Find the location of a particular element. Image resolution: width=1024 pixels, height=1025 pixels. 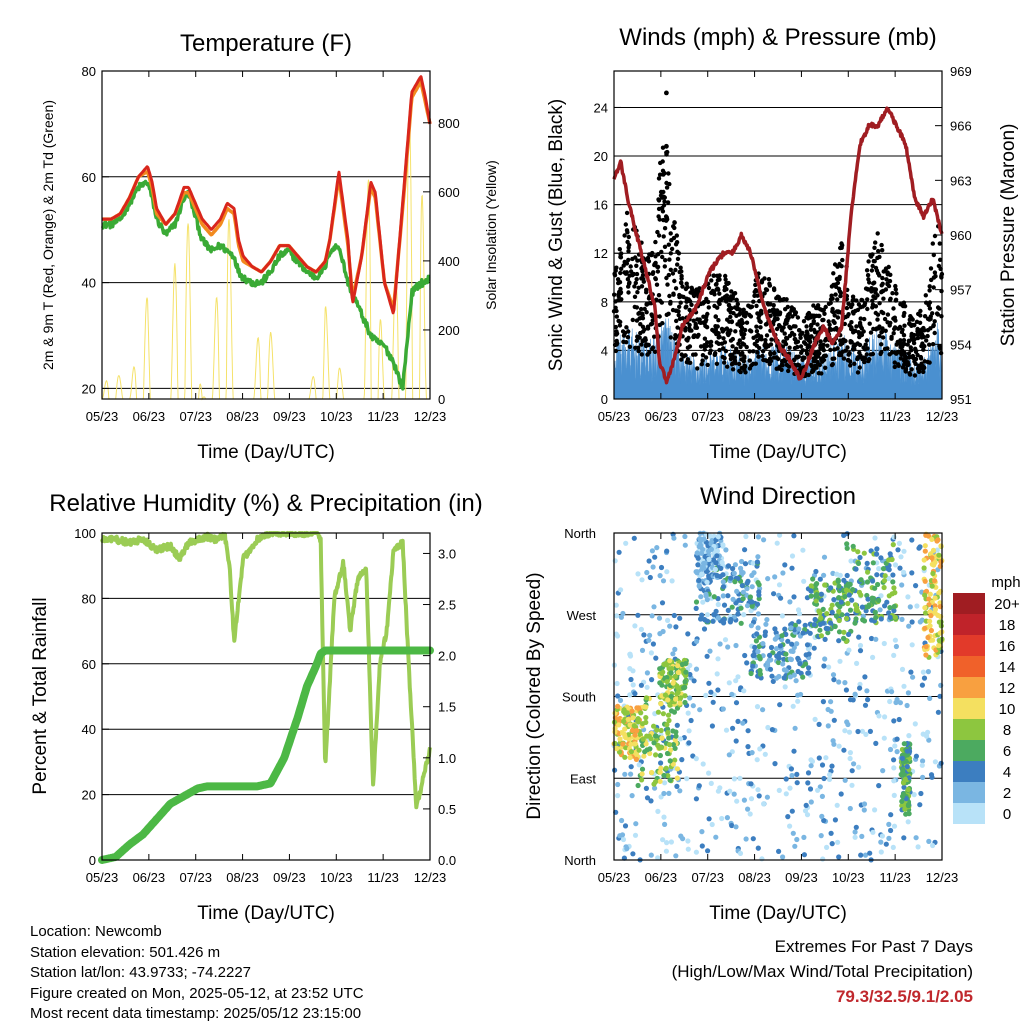

colorbar-label: 10 is located at coordinates (1007, 709).